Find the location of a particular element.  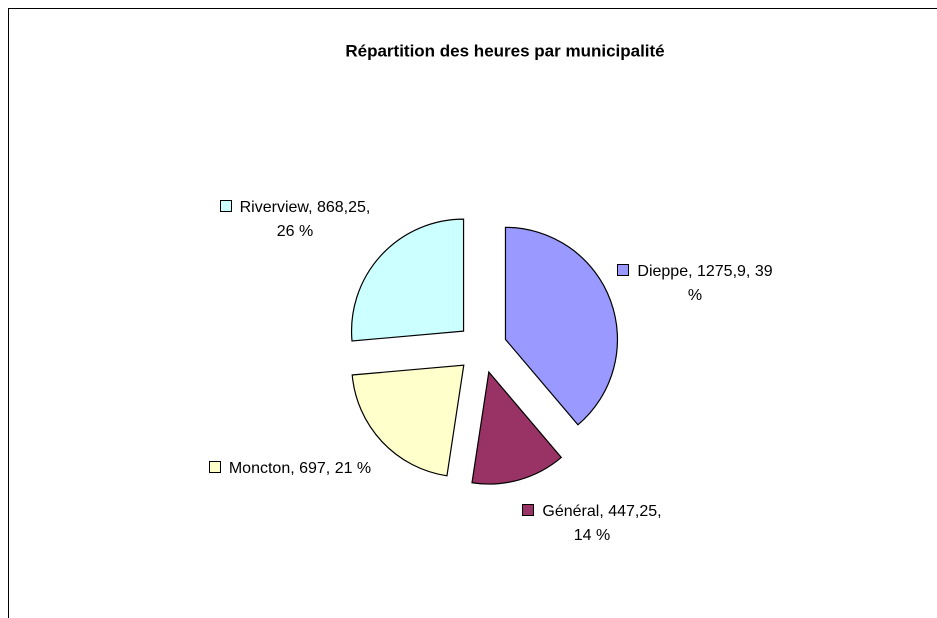

data-label: Général, 447,25, 14 % is located at coordinates (592, 524).